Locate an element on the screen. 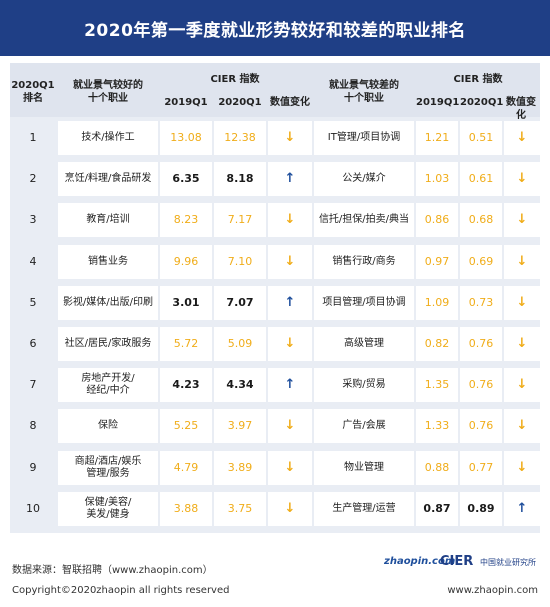  worst-occupation-cell: 广告/会展 is located at coordinates (364, 426).